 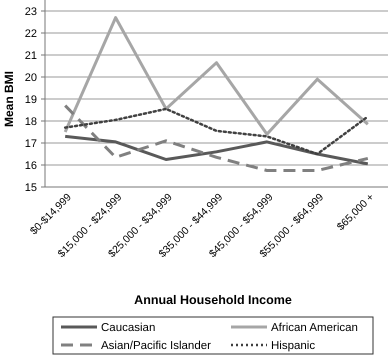 I want to click on x-axis-title: Annual Household Income, so click(x=213, y=300).